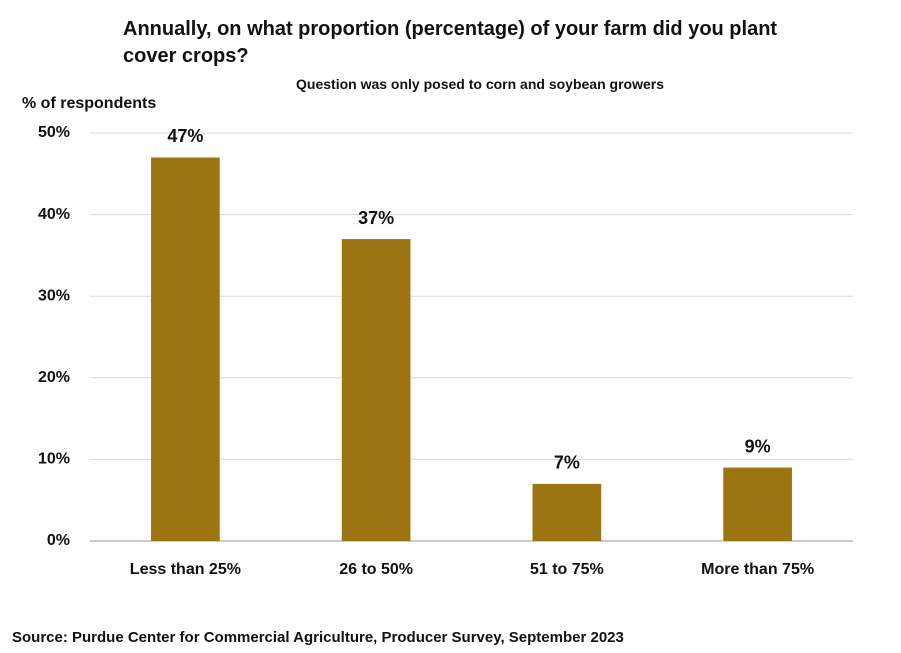 The width and height of the screenshot is (901, 653). I want to click on y-axis-label: % of respondents, so click(89, 103).